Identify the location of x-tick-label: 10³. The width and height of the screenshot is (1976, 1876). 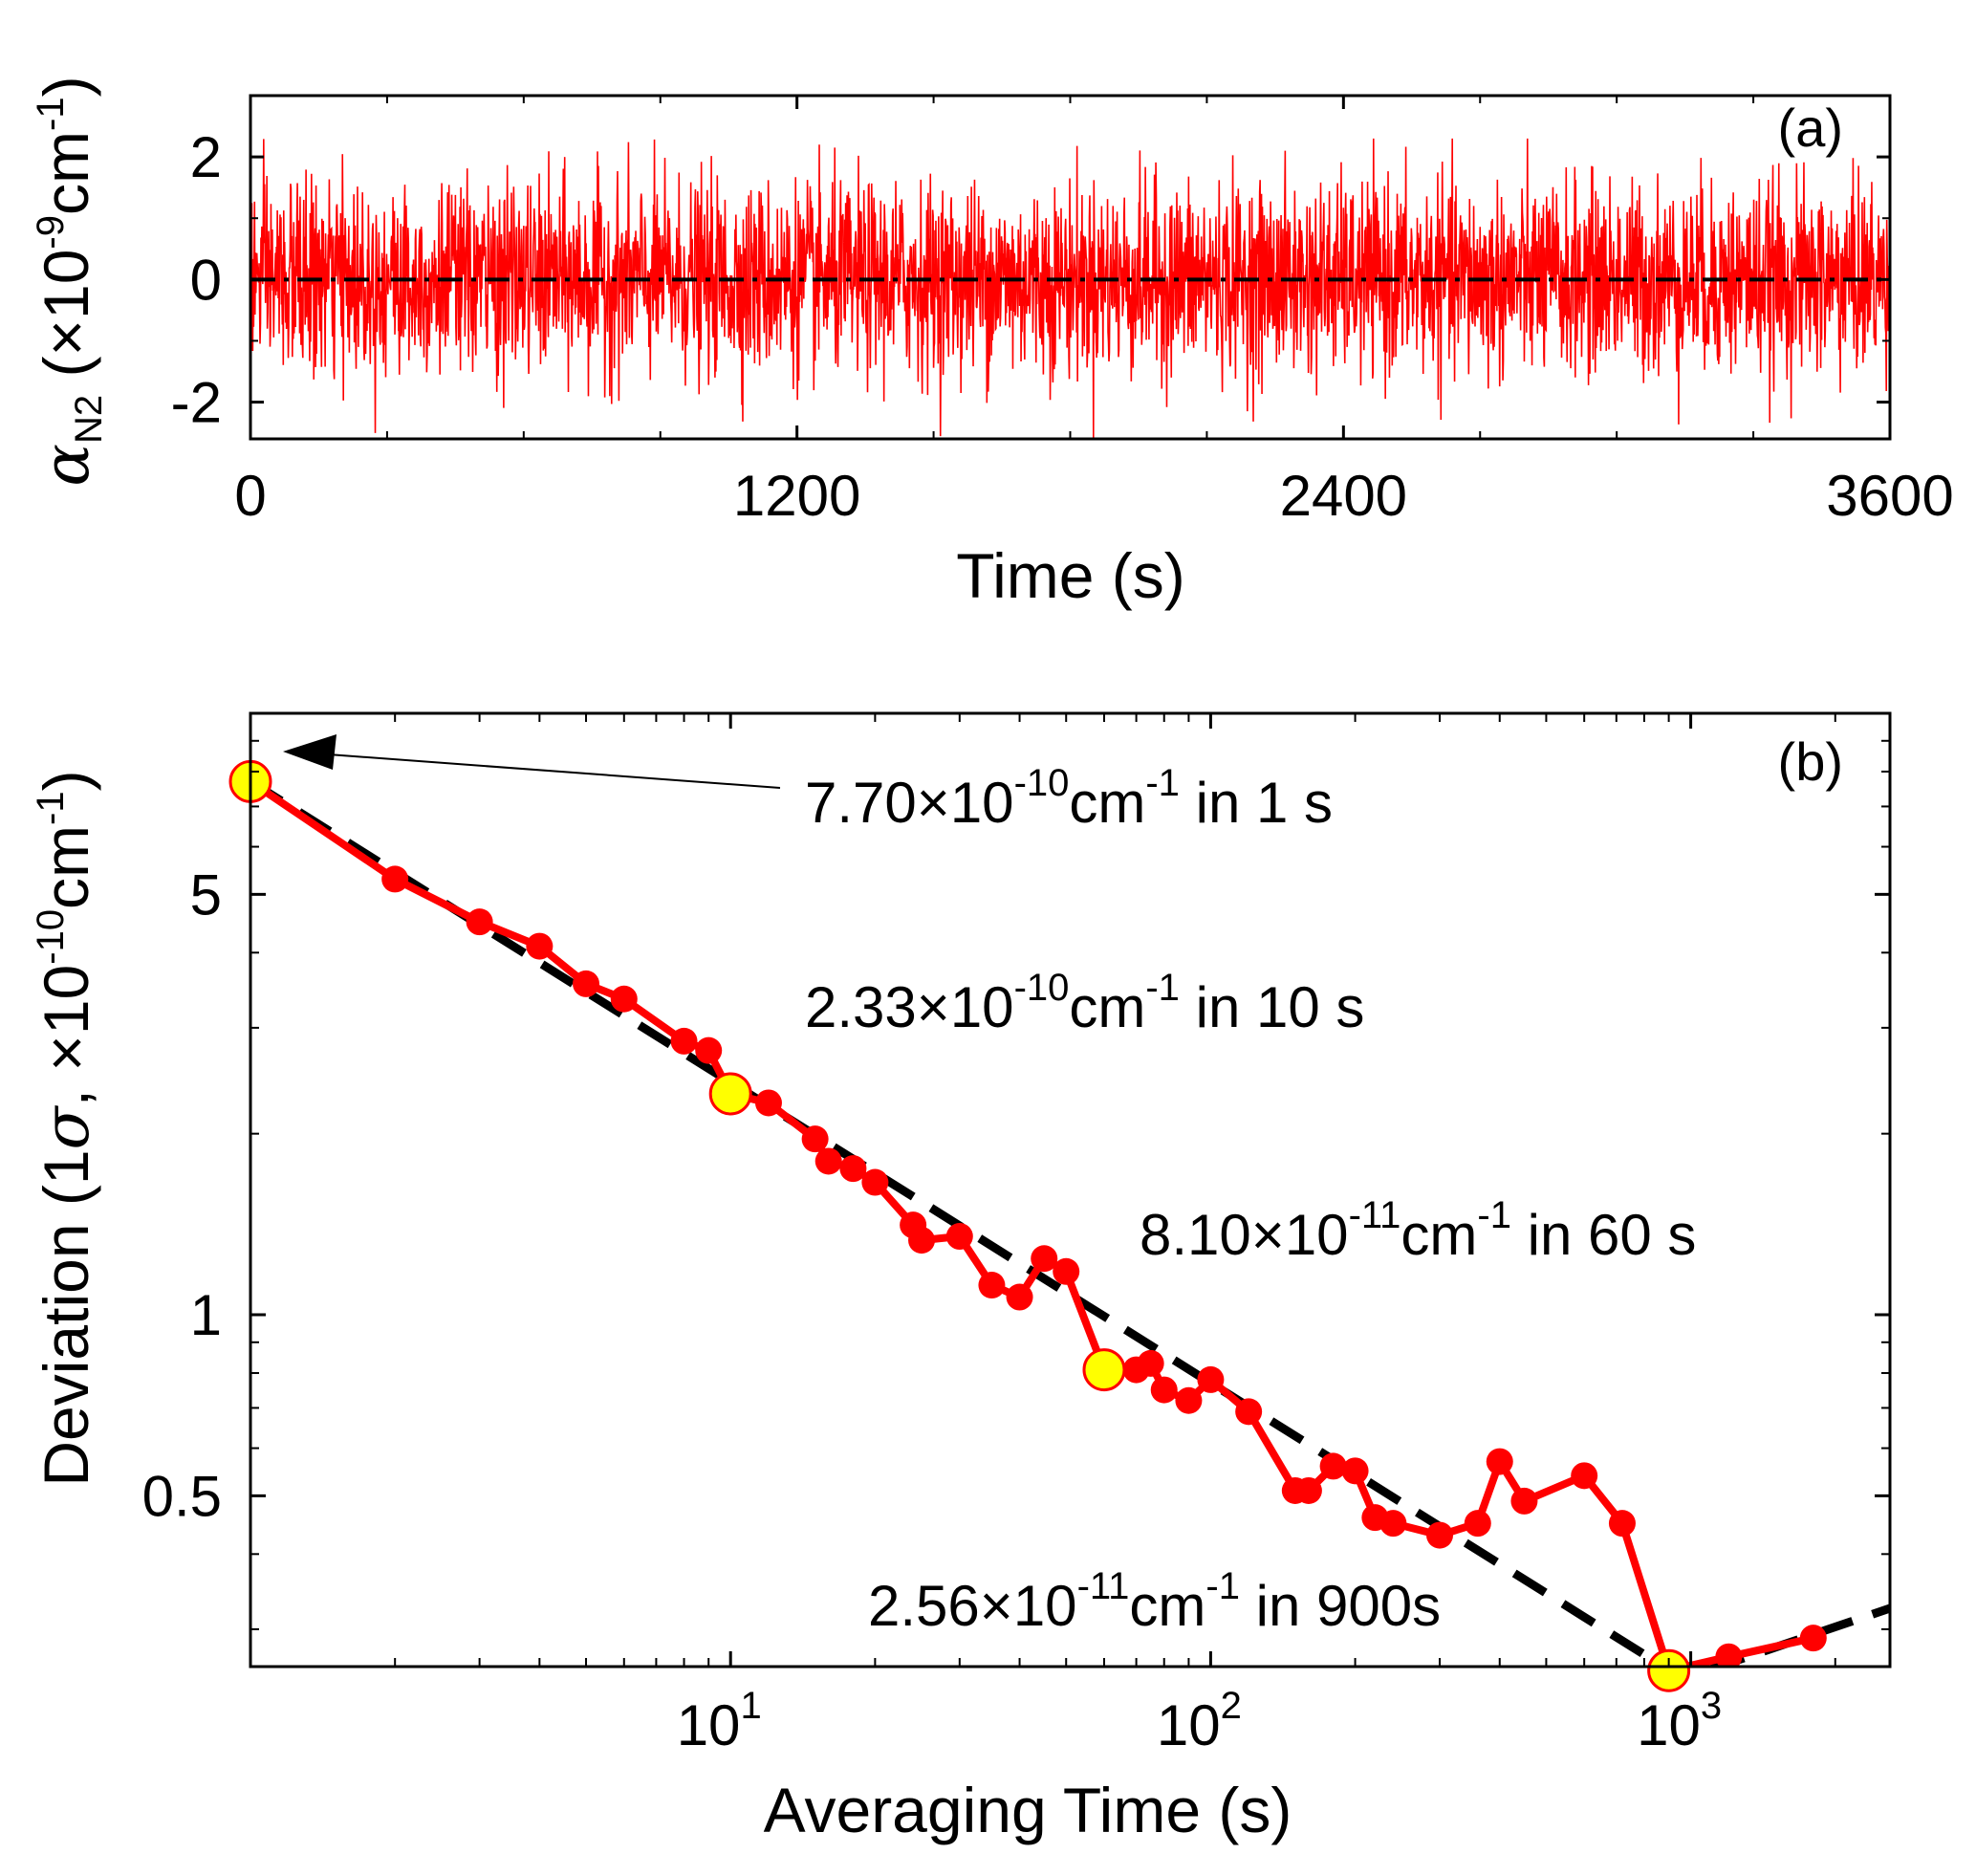
(1679, 1721).